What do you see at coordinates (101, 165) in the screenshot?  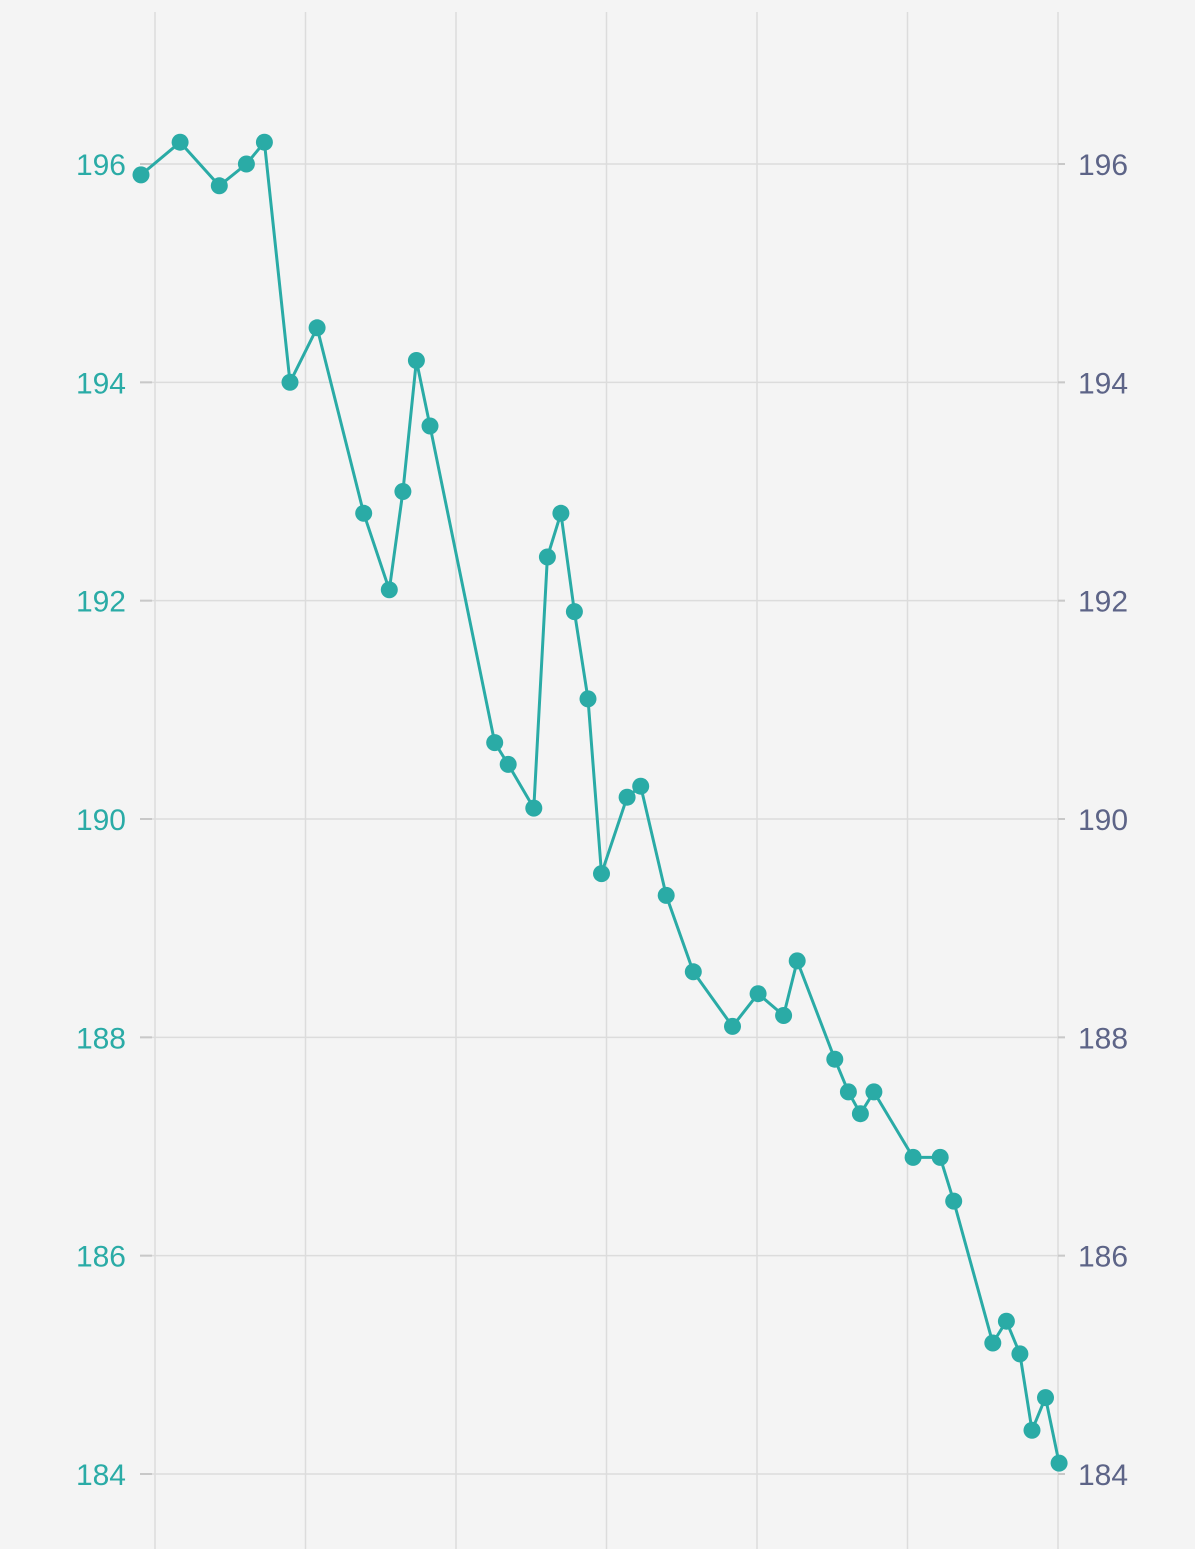 I see `left-y-tick-label: 196` at bounding box center [101, 165].